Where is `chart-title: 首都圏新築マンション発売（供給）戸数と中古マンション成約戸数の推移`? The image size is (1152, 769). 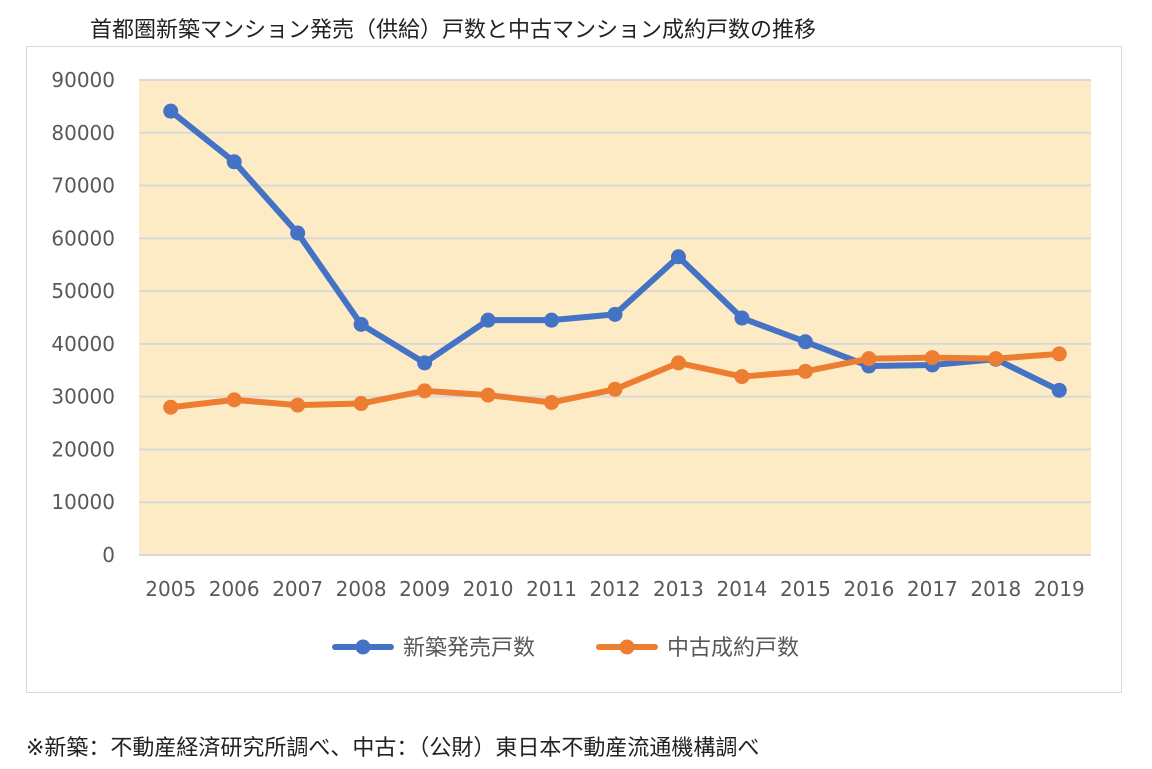 chart-title: 首都圏新築マンション発売（供給）戸数と中古マンション成約戸数の推移 is located at coordinates (453, 30).